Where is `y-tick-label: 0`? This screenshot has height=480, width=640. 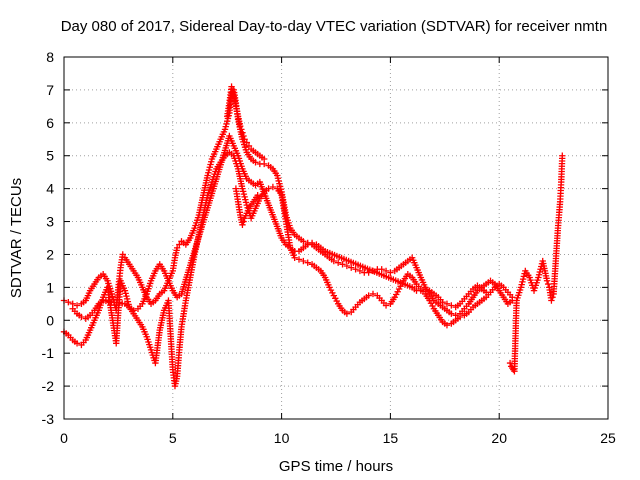
y-tick-label: 0 is located at coordinates (50, 320).